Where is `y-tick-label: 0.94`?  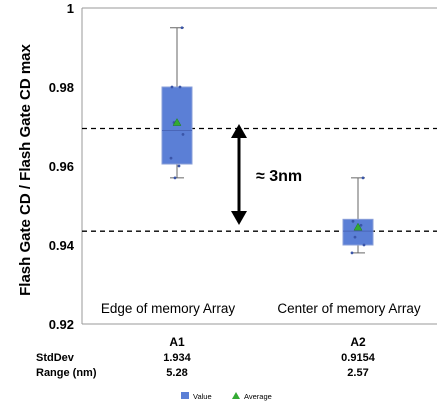
y-tick-label: 0.94 is located at coordinates (62, 245).